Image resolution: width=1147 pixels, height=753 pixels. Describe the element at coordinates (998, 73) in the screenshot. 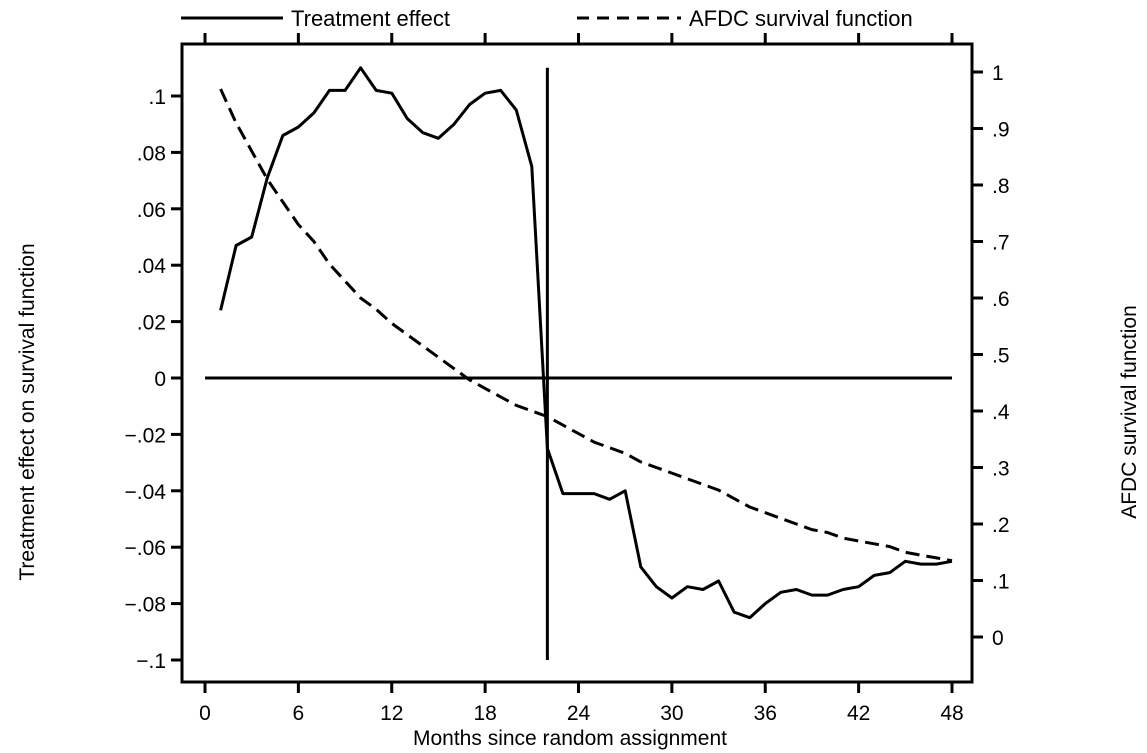

I see `y-tick-label-right: 1` at that location.